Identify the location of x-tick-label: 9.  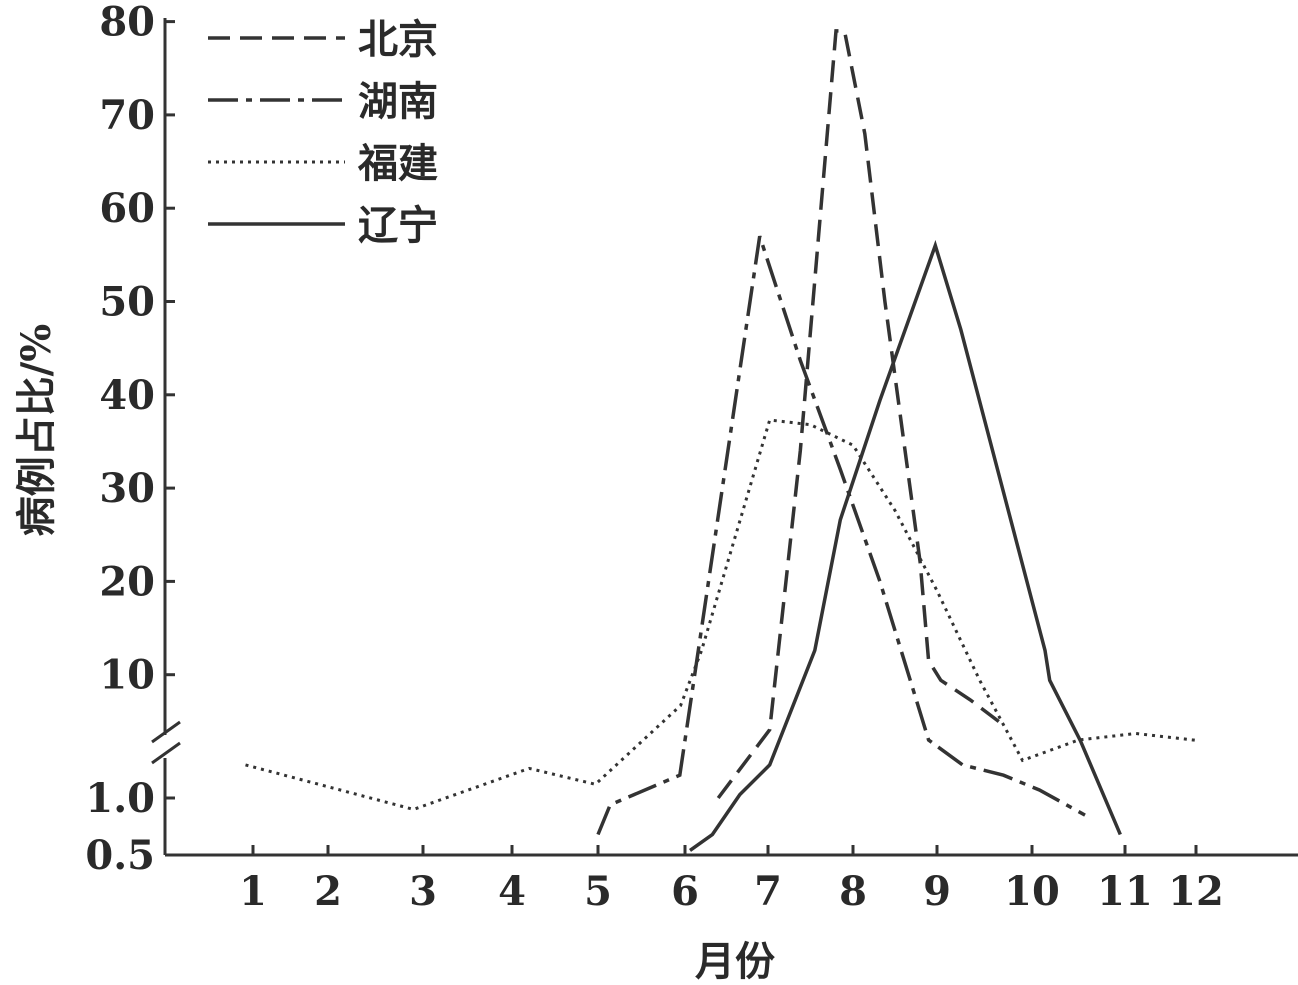
(937, 891).